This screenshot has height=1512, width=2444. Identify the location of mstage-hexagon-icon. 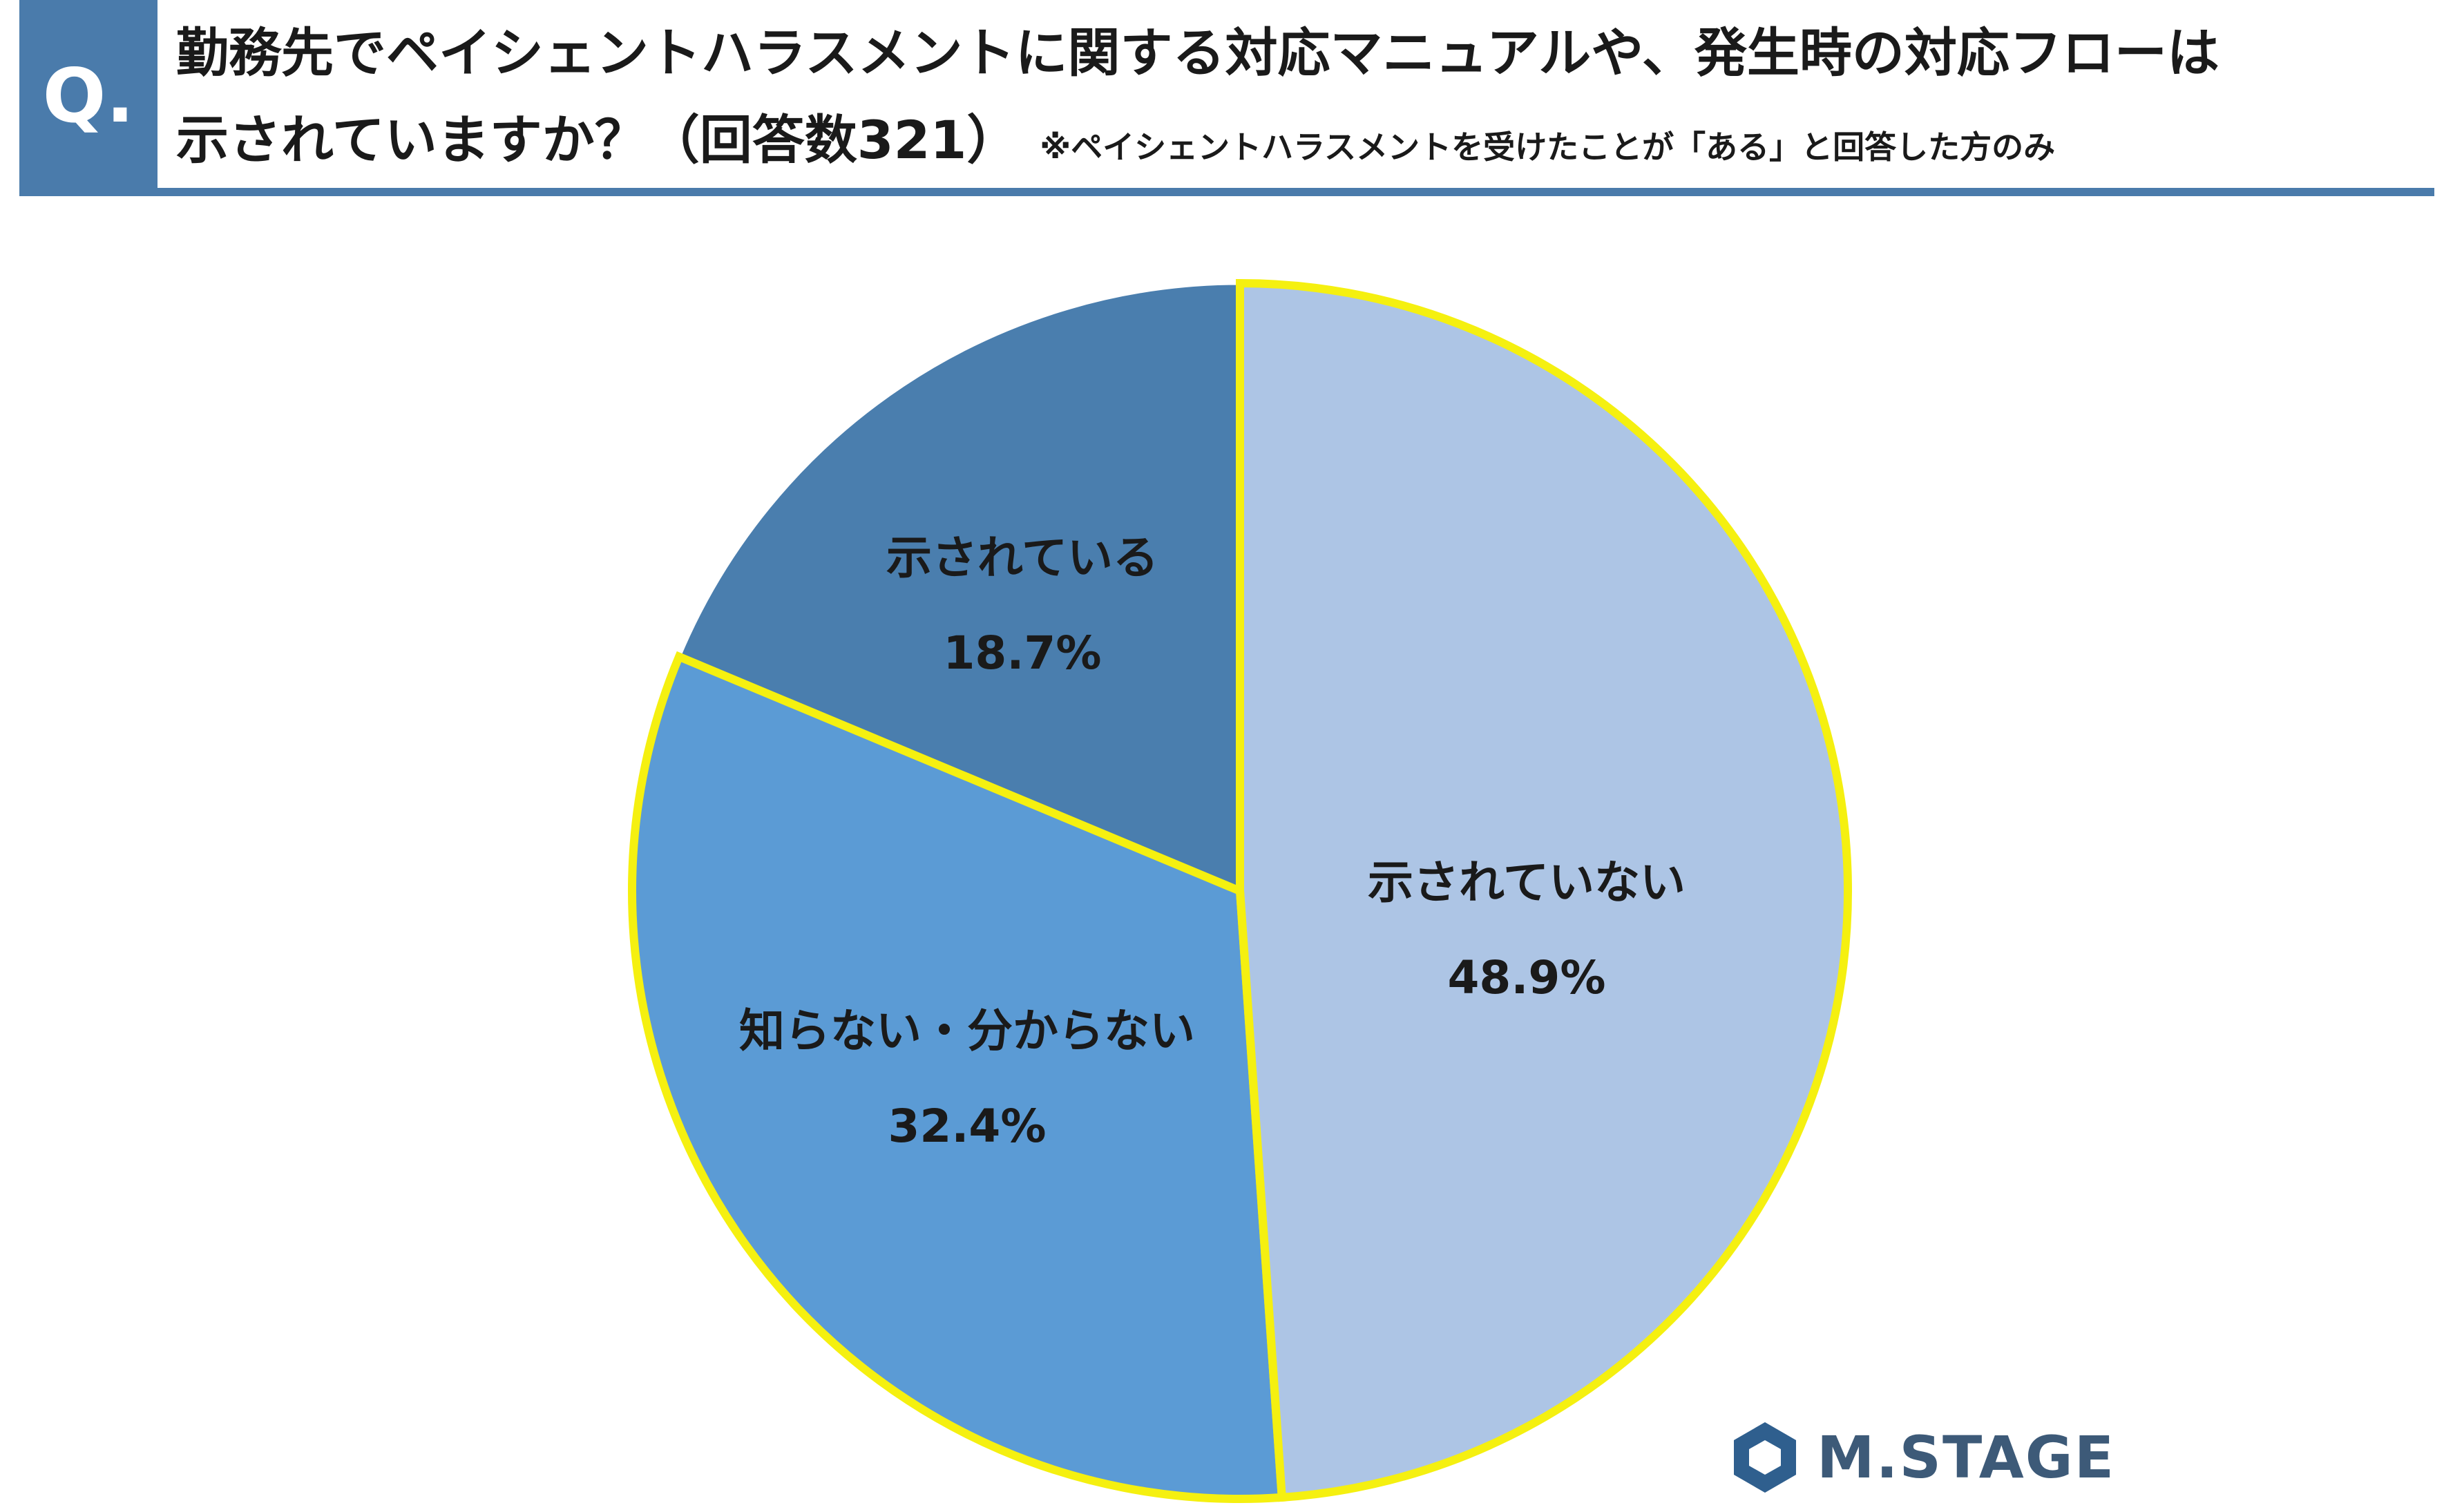
(1765, 1457).